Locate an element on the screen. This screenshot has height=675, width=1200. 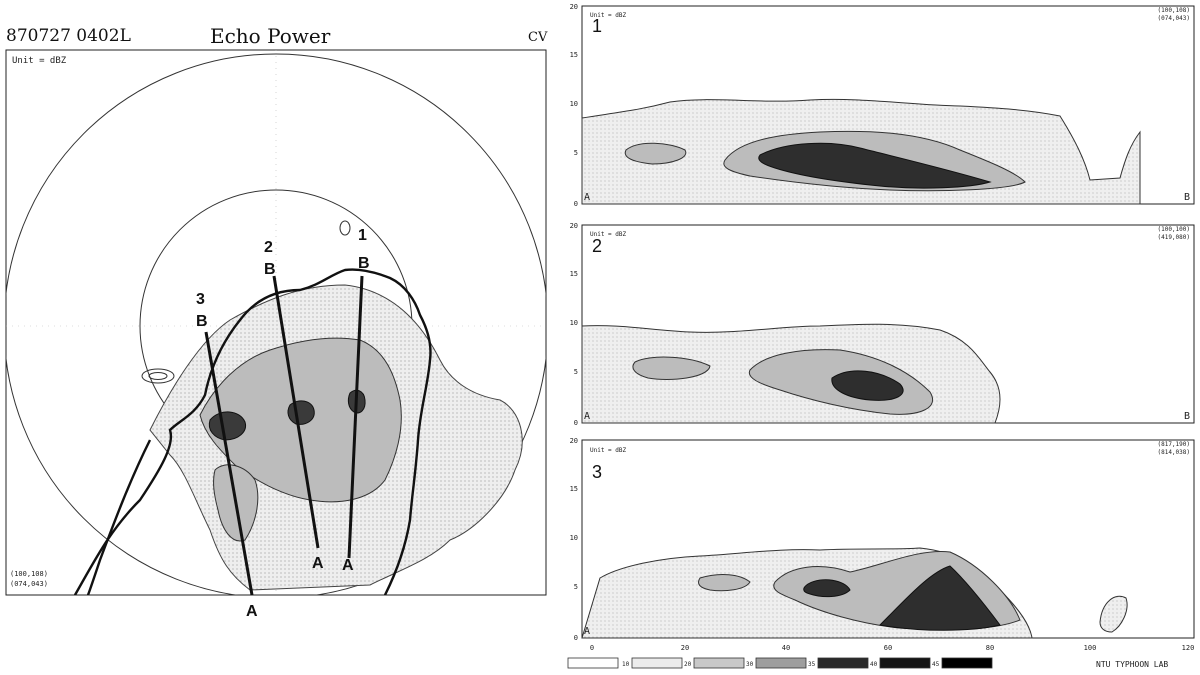
ppi-timestamp: 870727 0402L is located at coordinates (68, 36).